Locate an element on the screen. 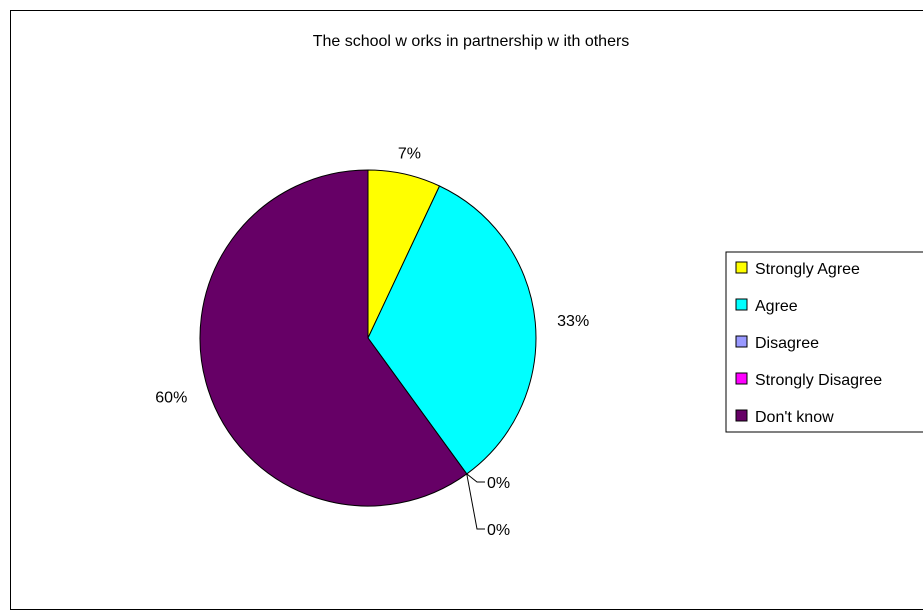 The width and height of the screenshot is (923, 610). leader-line-strongly-disagree is located at coordinates (475, 501).